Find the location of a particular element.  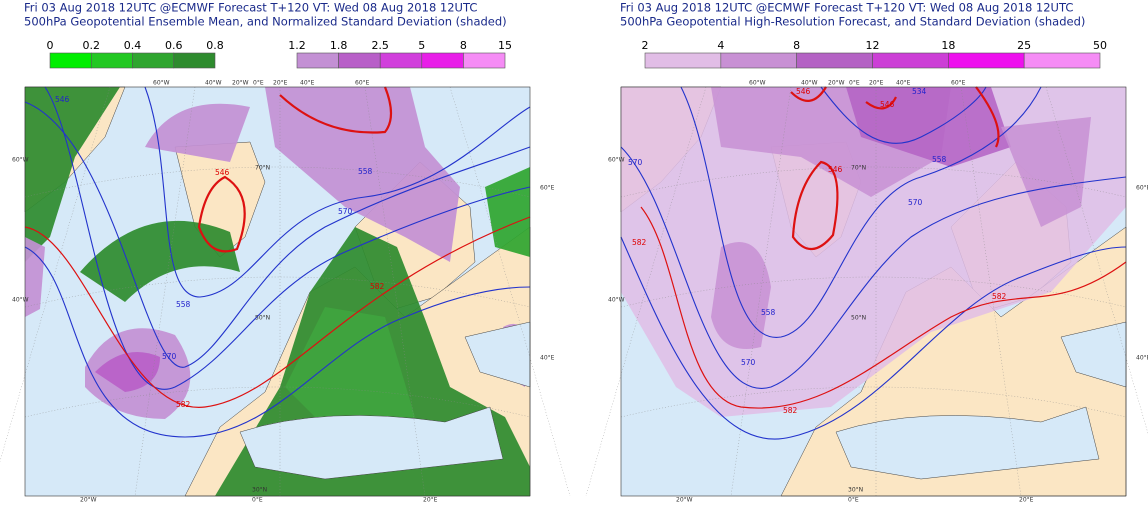

colorbar-label: 18 is located at coordinates (948, 45).